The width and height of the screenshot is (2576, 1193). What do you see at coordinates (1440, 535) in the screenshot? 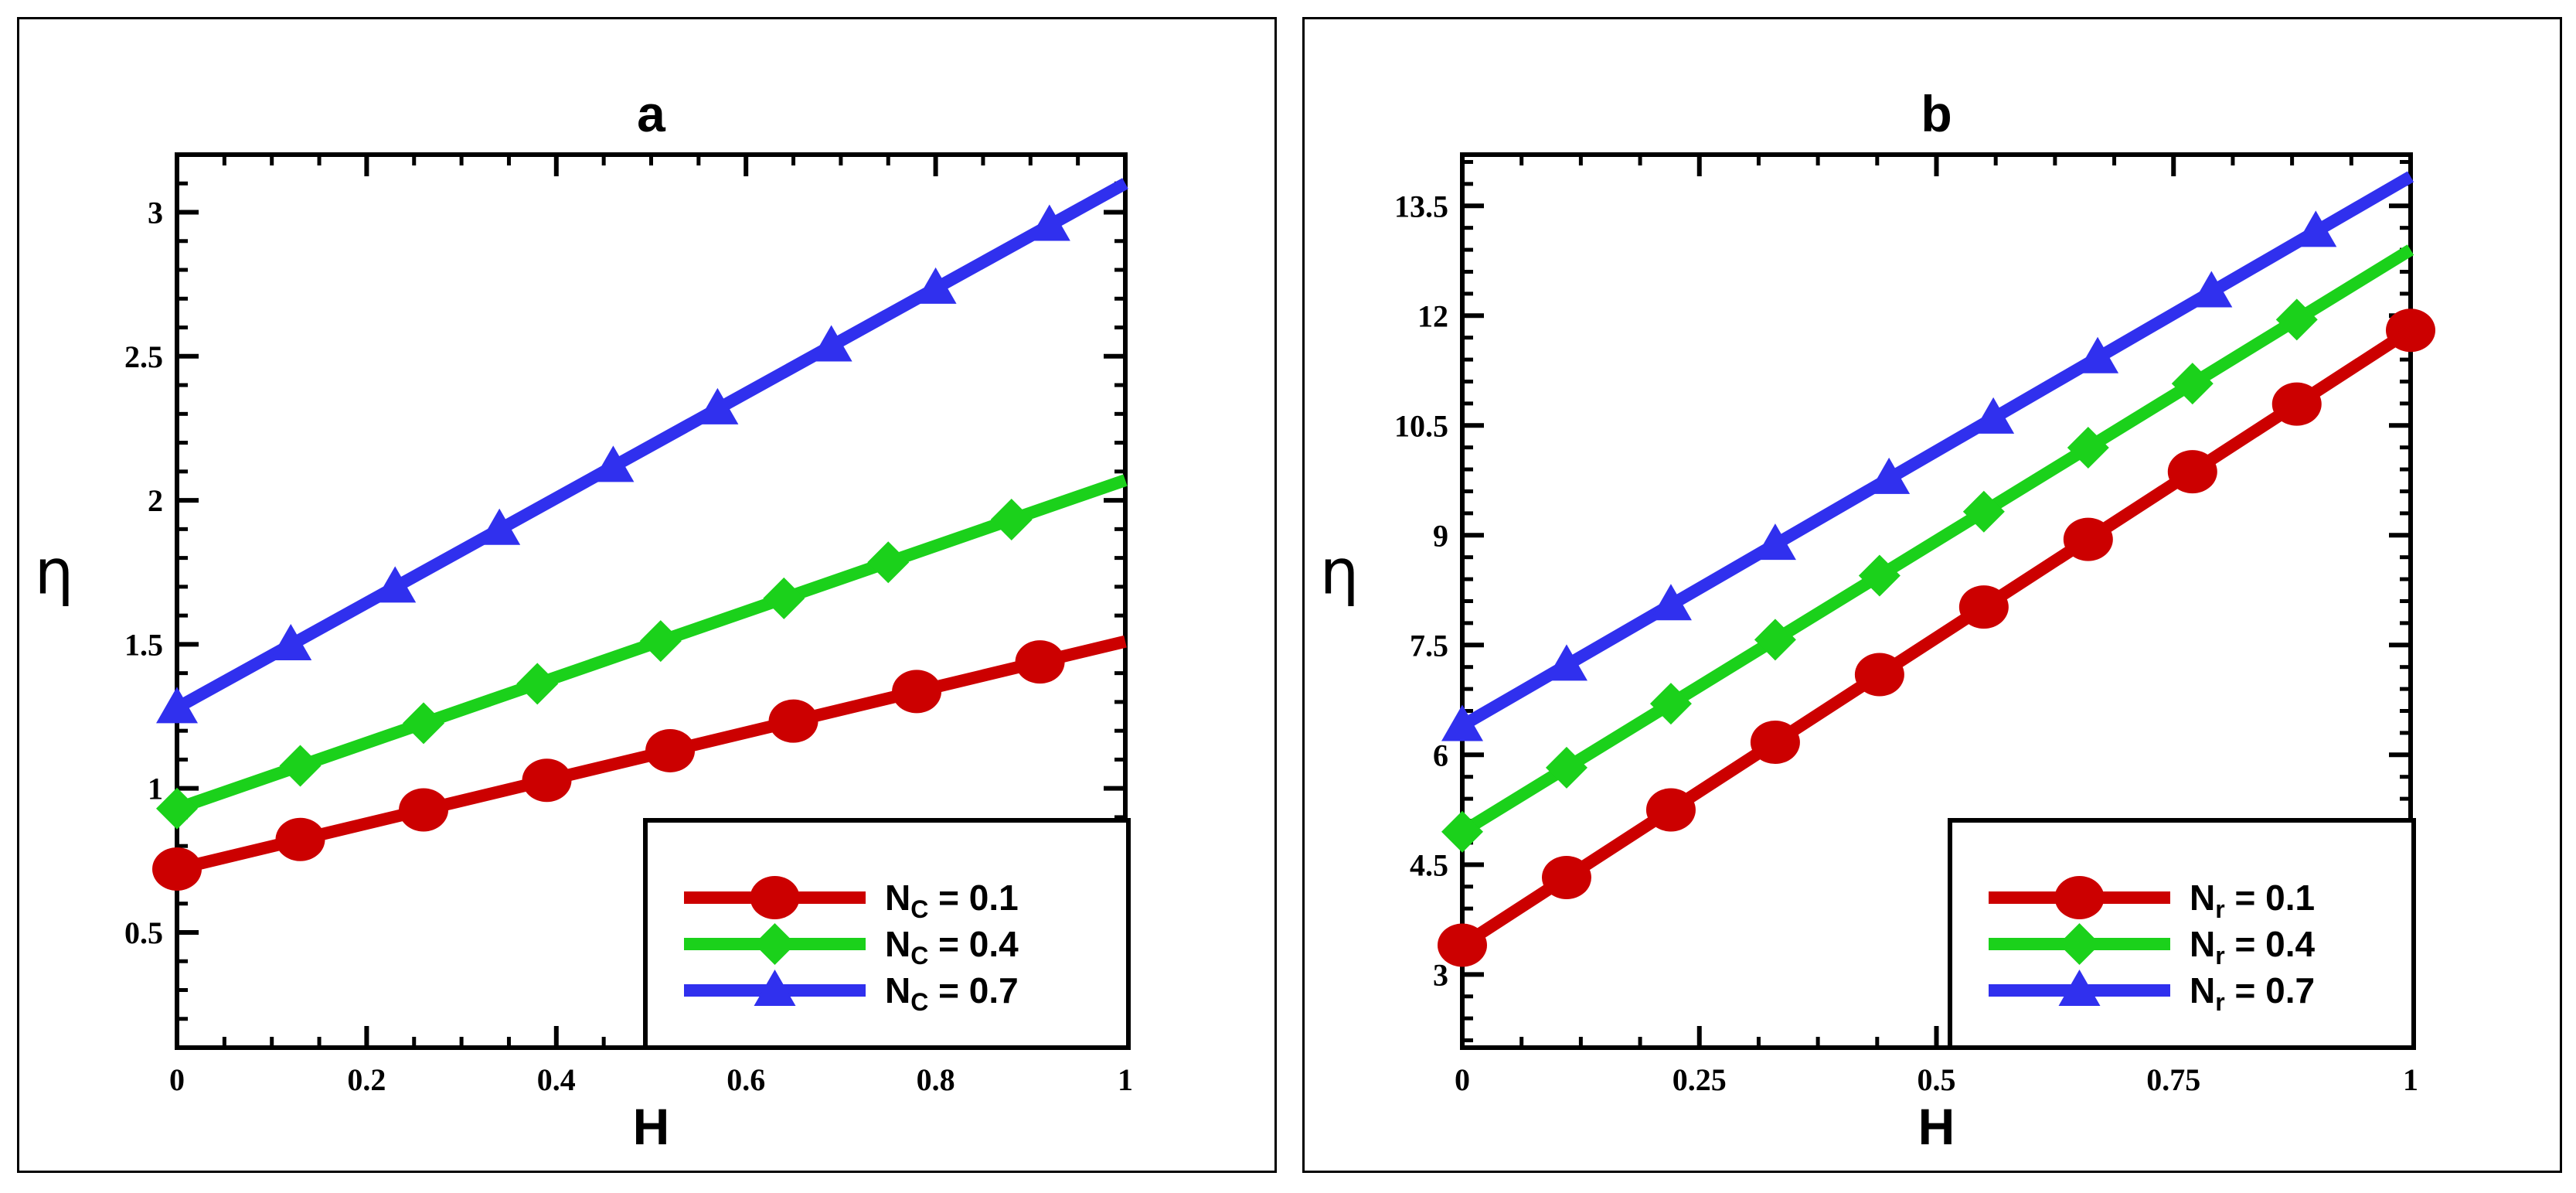
I see `y-tick-label: 9` at bounding box center [1440, 535].